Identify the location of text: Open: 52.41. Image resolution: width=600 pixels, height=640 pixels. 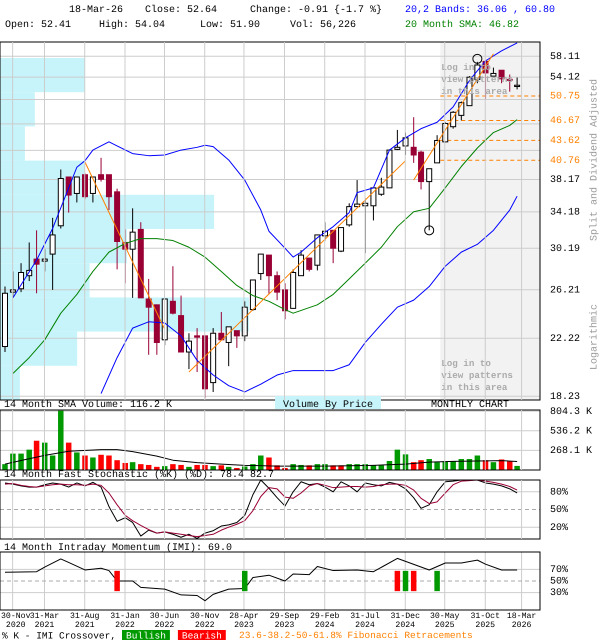
(38, 25).